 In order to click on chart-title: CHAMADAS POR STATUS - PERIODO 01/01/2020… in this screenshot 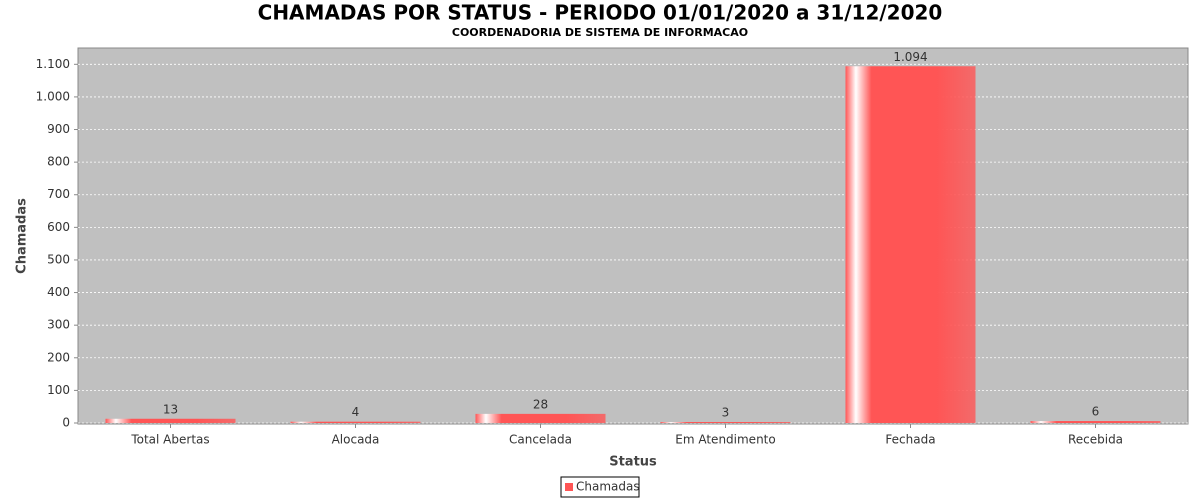, I will do `click(600, 13)`.